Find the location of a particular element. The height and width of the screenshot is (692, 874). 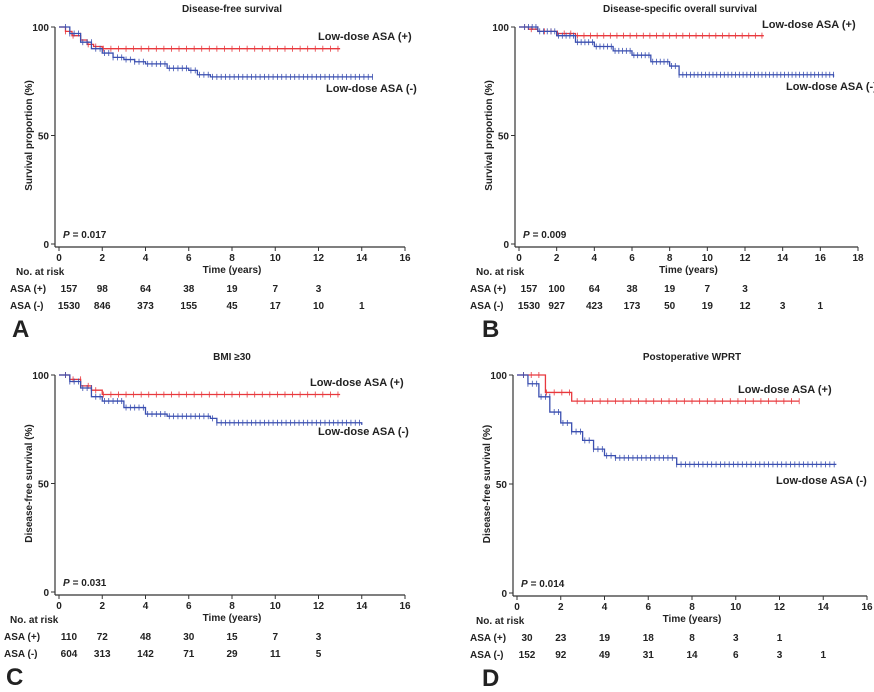

risk-count: 604 is located at coordinates (69, 654).